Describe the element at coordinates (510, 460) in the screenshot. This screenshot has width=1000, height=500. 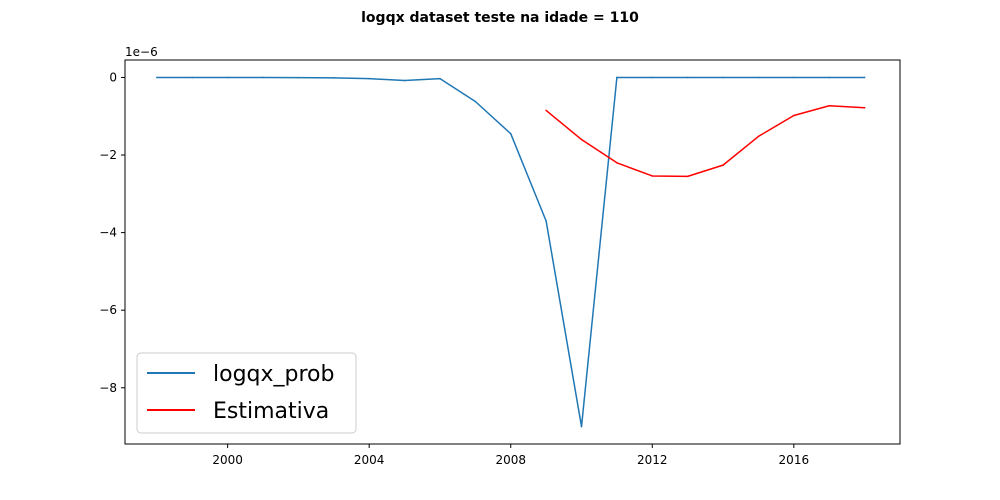
I see `x-tick-label: 2008` at that location.